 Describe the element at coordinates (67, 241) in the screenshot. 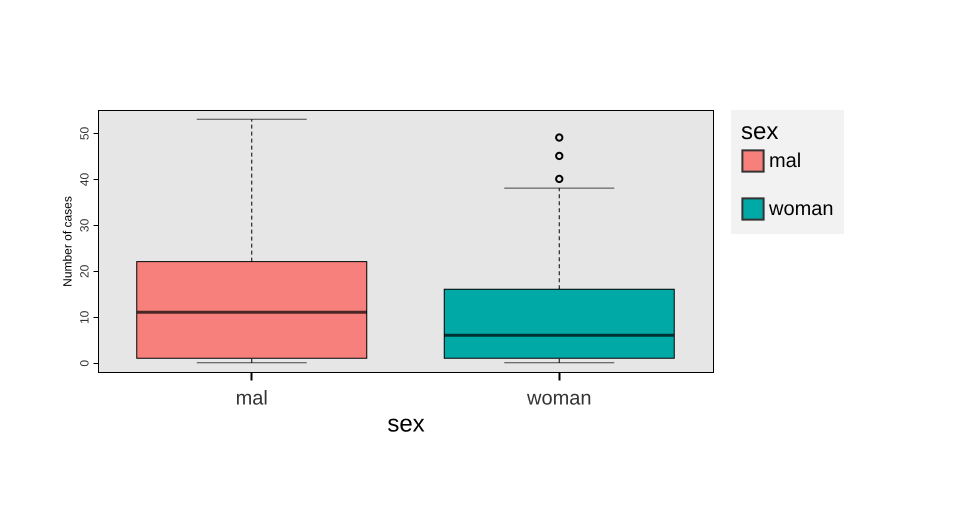

I see `y-axis-title: Number of cases` at that location.